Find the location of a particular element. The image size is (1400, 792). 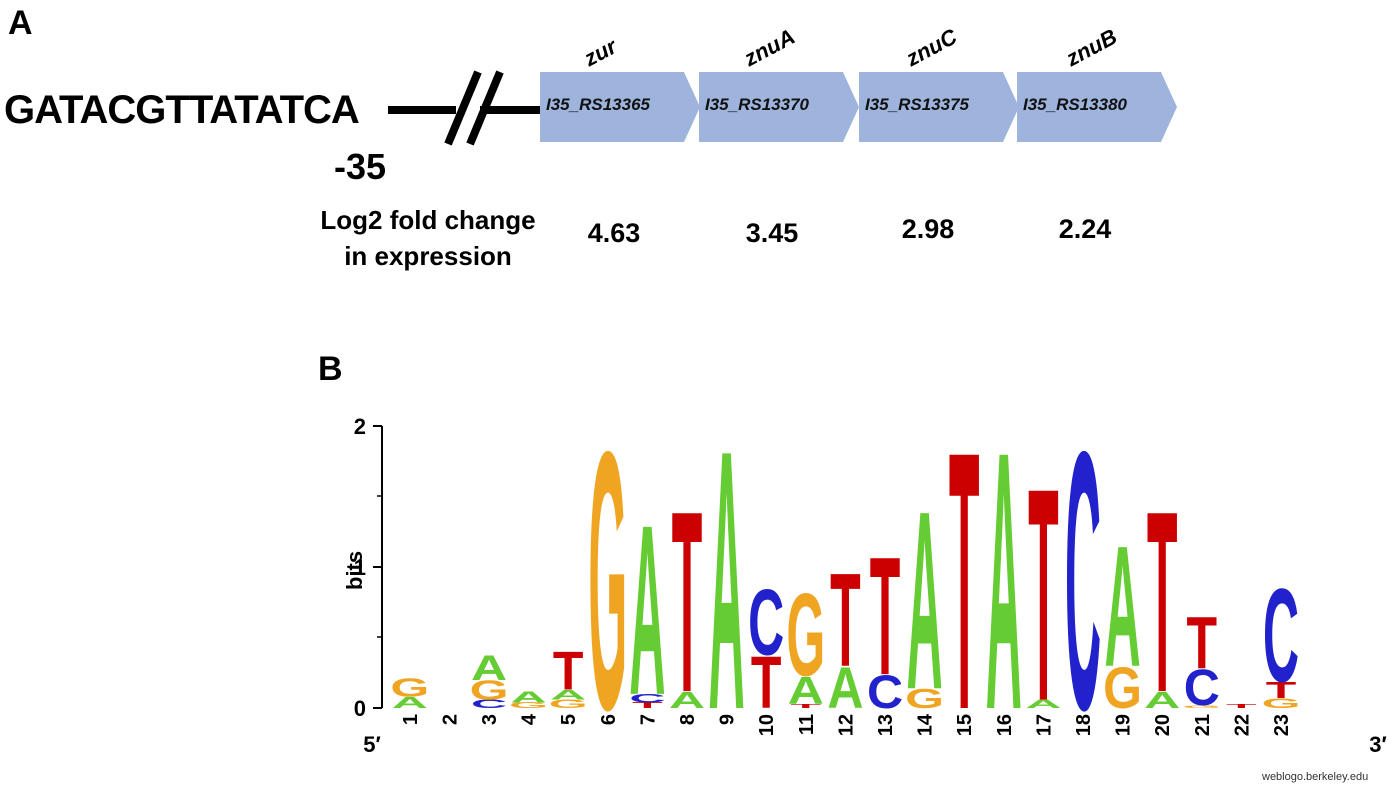

x-tick-label: 17 is located at coordinates (1044, 725).